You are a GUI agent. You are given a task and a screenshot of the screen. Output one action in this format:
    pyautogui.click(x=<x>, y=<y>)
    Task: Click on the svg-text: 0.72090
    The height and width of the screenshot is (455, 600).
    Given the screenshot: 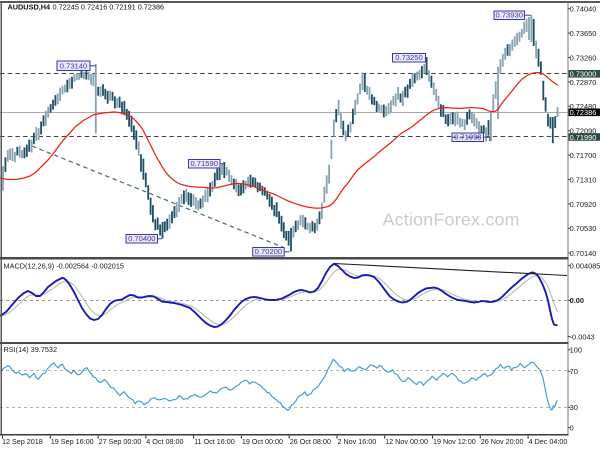 What is the action you would take?
    pyautogui.click(x=583, y=131)
    